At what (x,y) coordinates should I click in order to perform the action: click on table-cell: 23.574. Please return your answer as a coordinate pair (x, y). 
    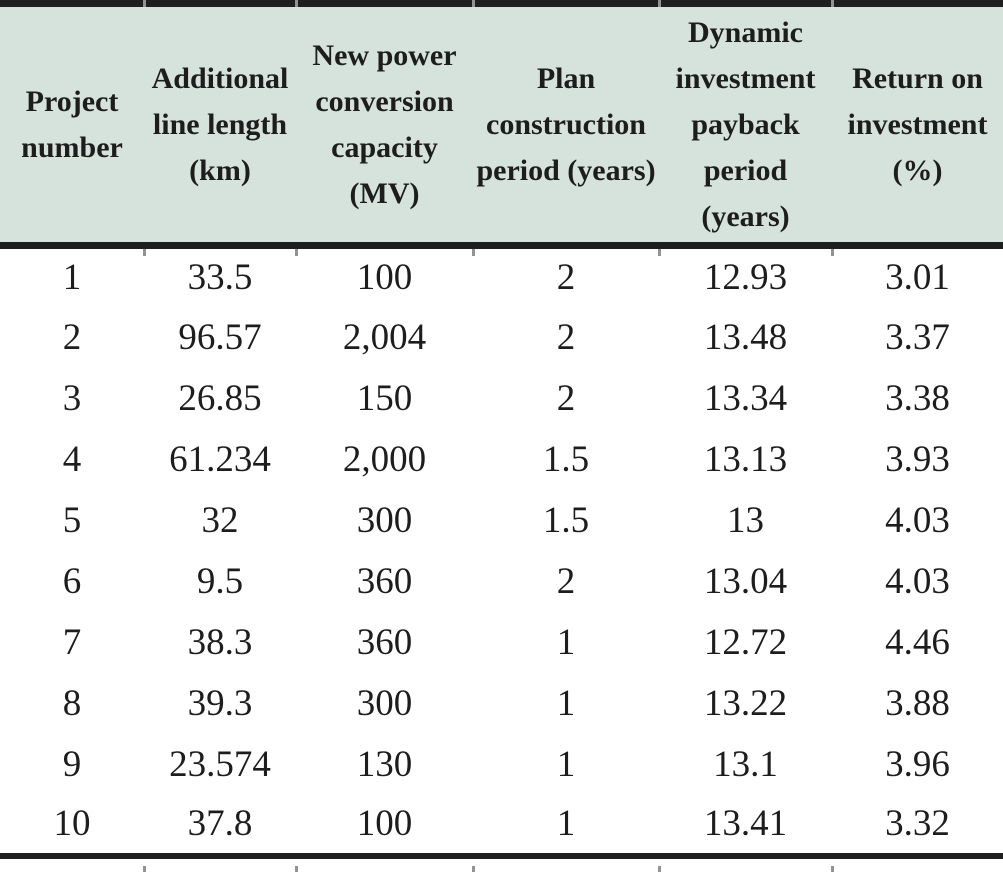
    Looking at the image, I should click on (220, 764).